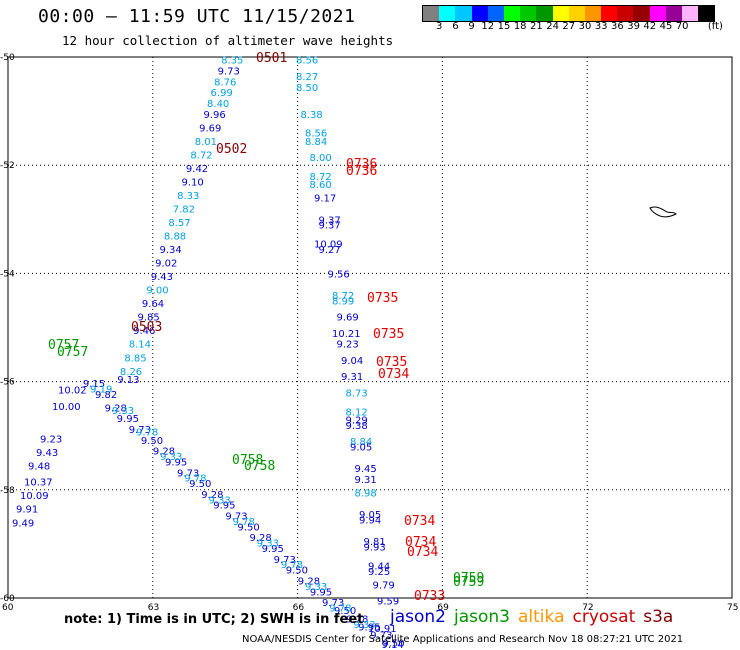 This screenshot has height=650, width=740. What do you see at coordinates (166, 264) in the screenshot?
I see `wave-height-label: 9.02` at bounding box center [166, 264].